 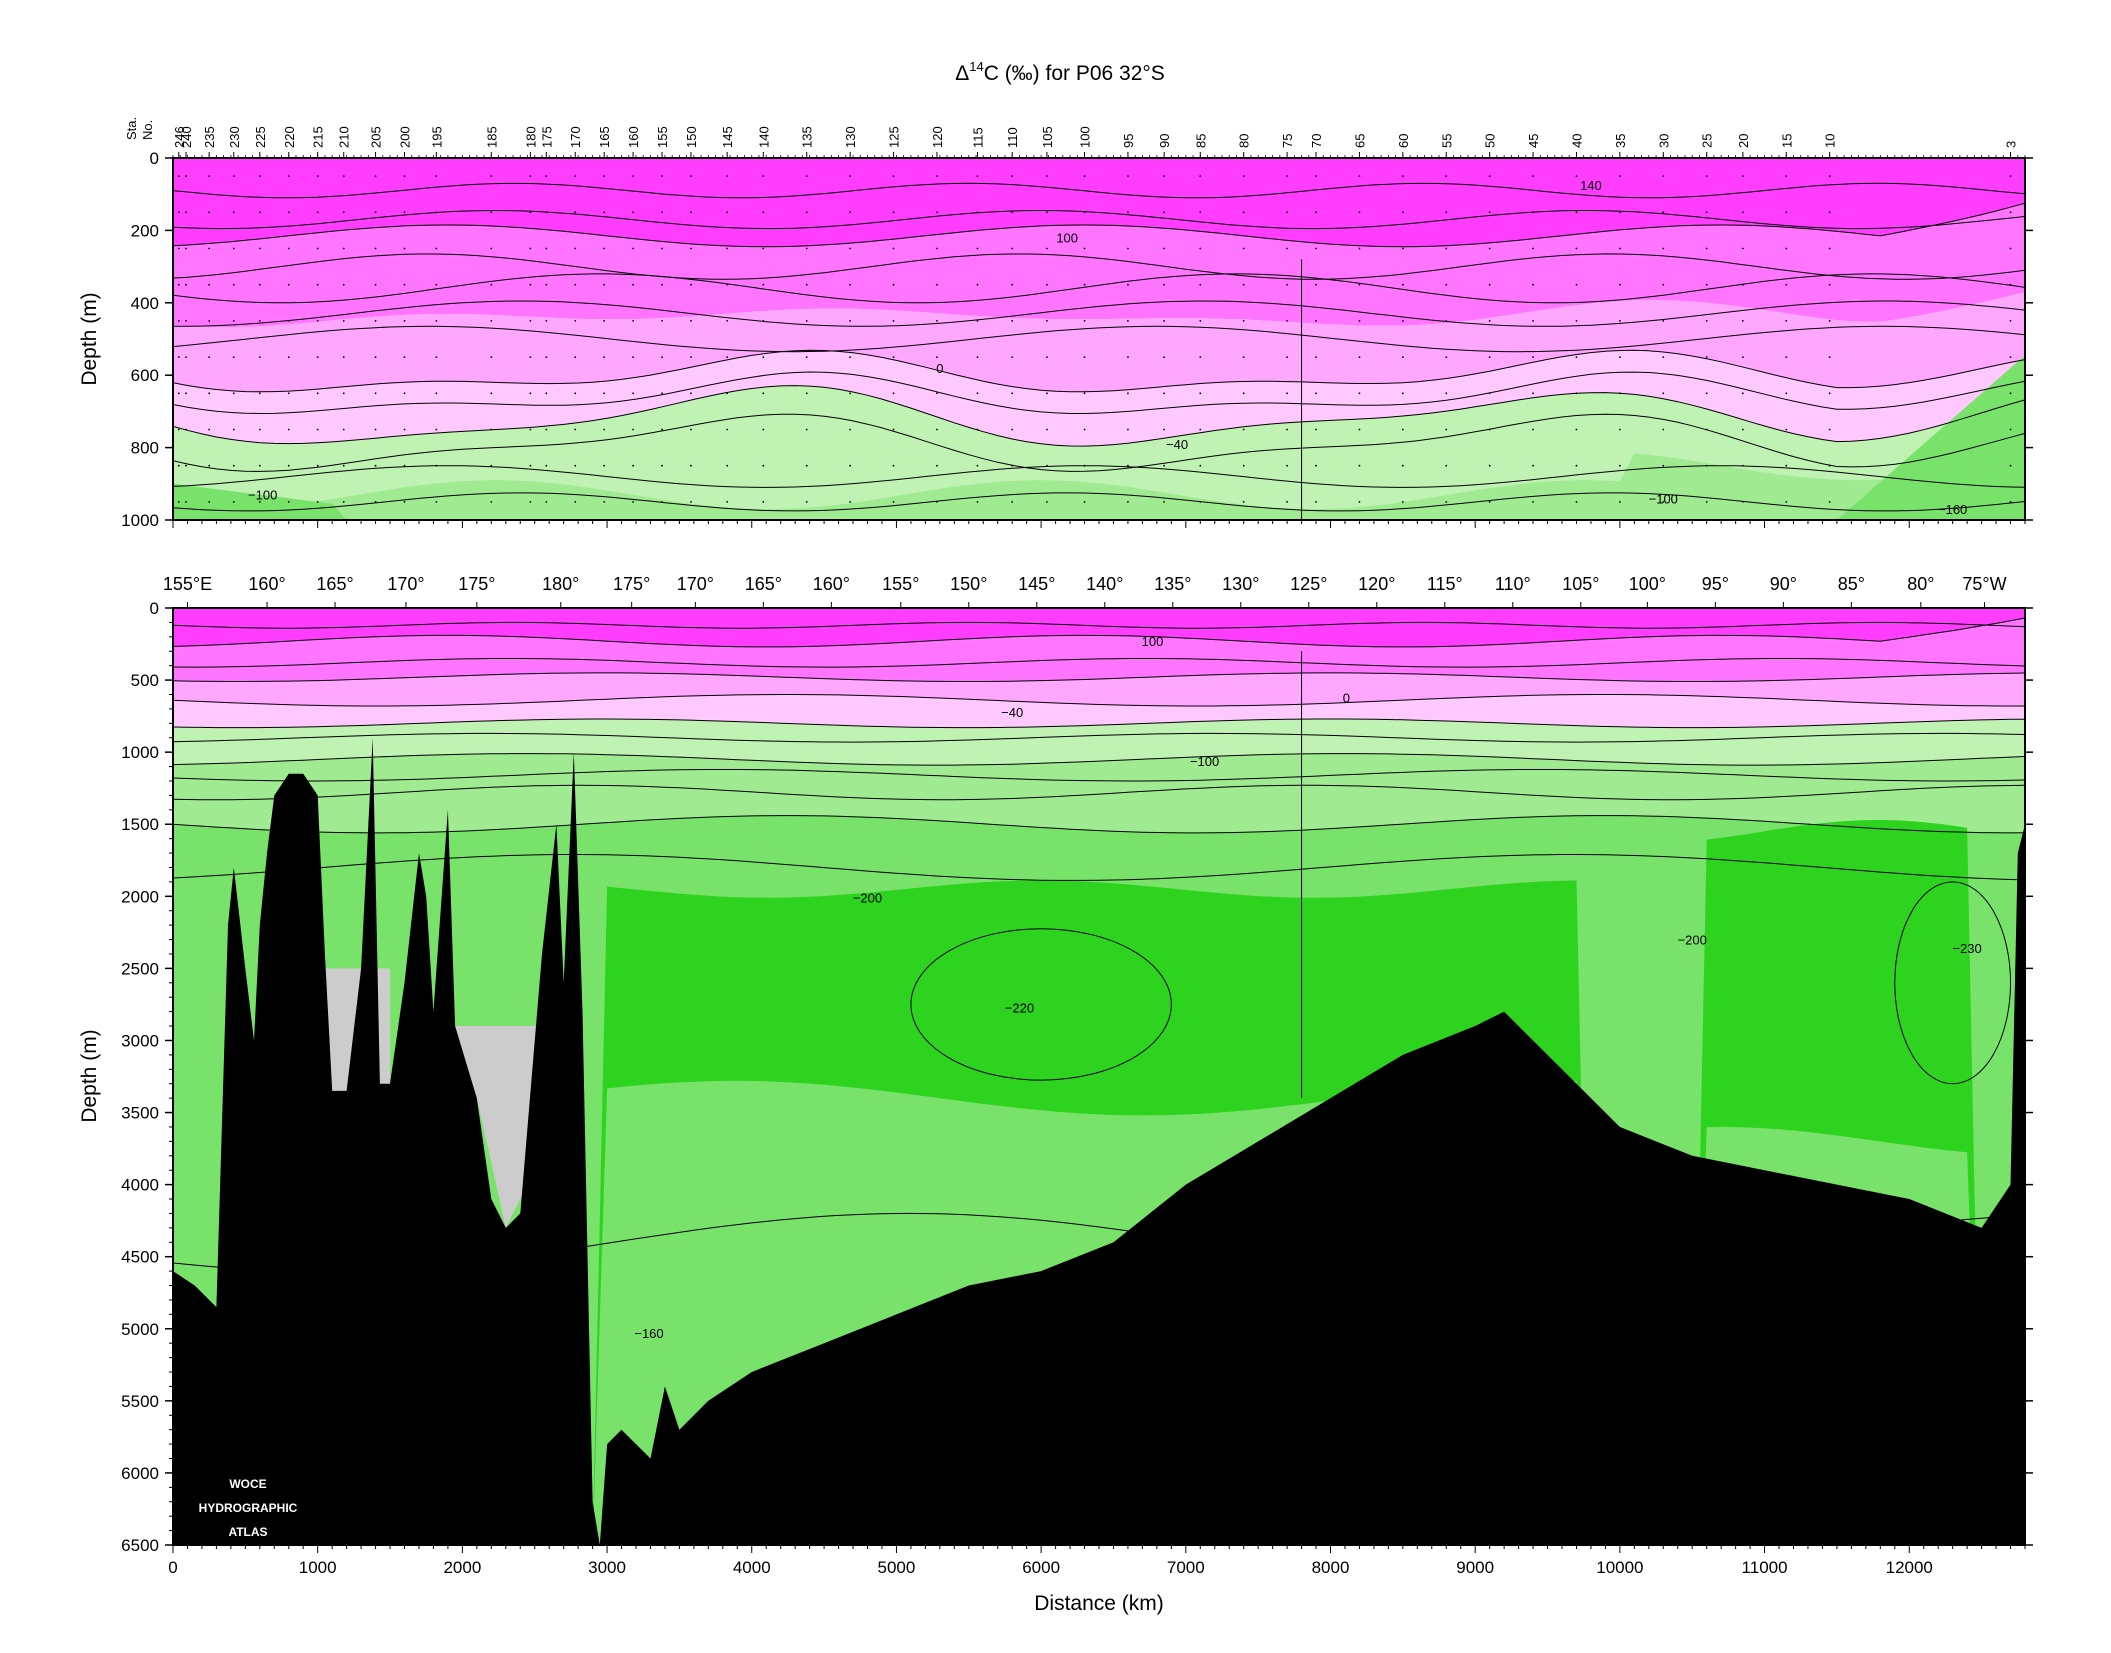 I want to click on longitude-label: 75°W, so click(x=1984, y=584).